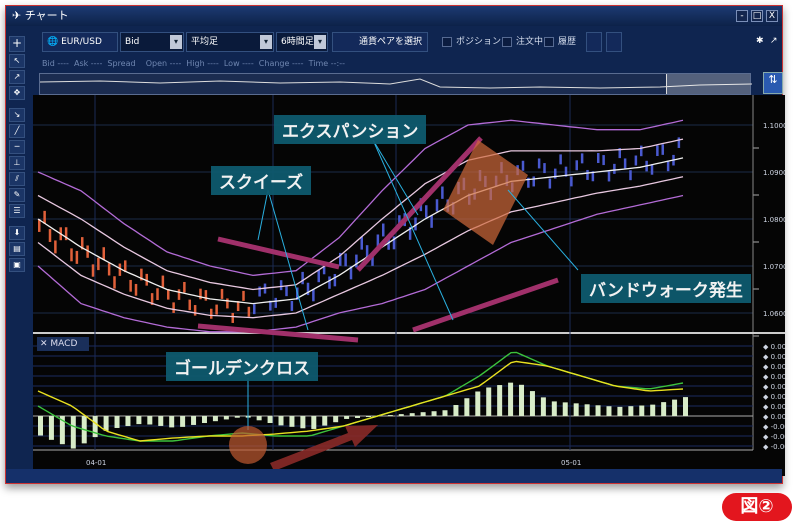 The width and height of the screenshot is (800, 529). I want to click on candle-type-select: 平均足 ▾, so click(230, 42).